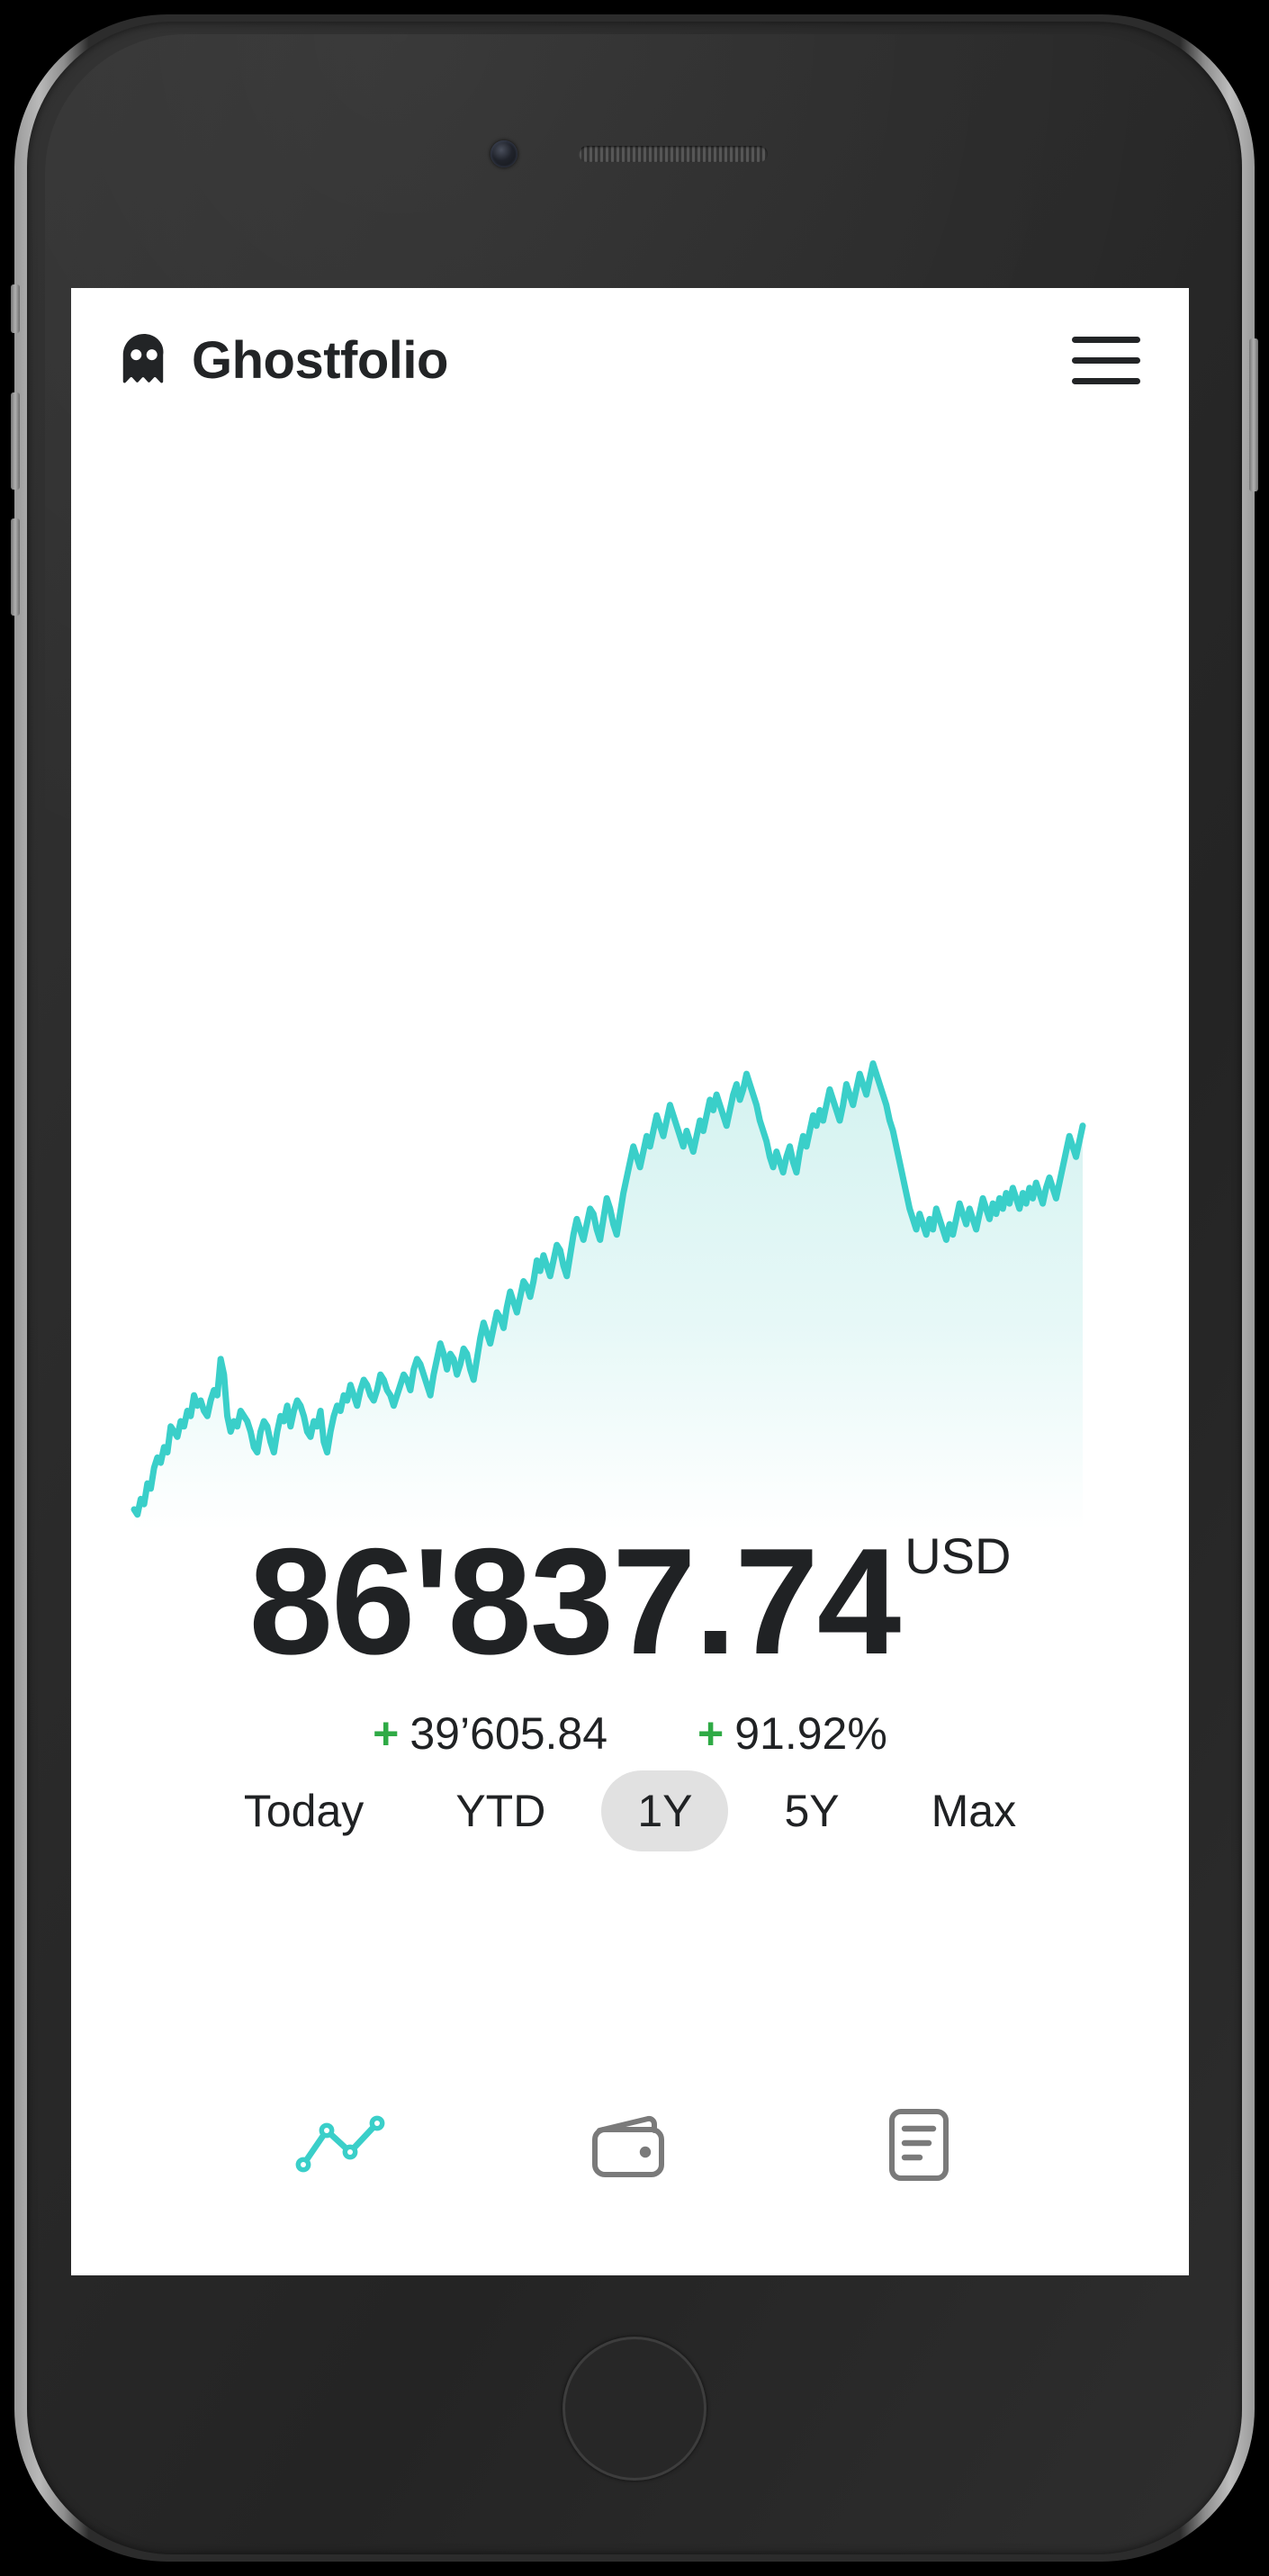  I want to click on analytics-line-chart-icon, so click(340, 2144).